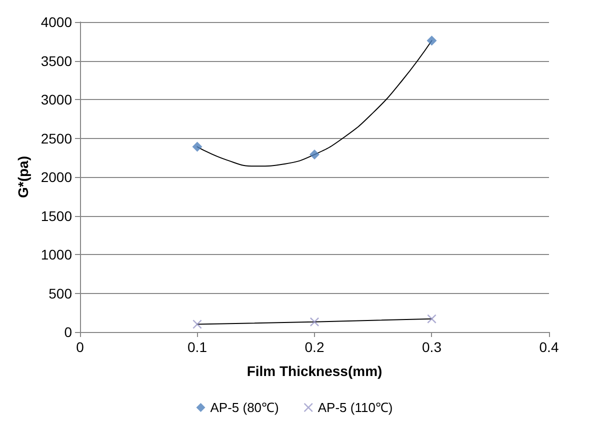 The width and height of the screenshot is (589, 427). I want to click on x-tick-label: 0.2, so click(314, 347).